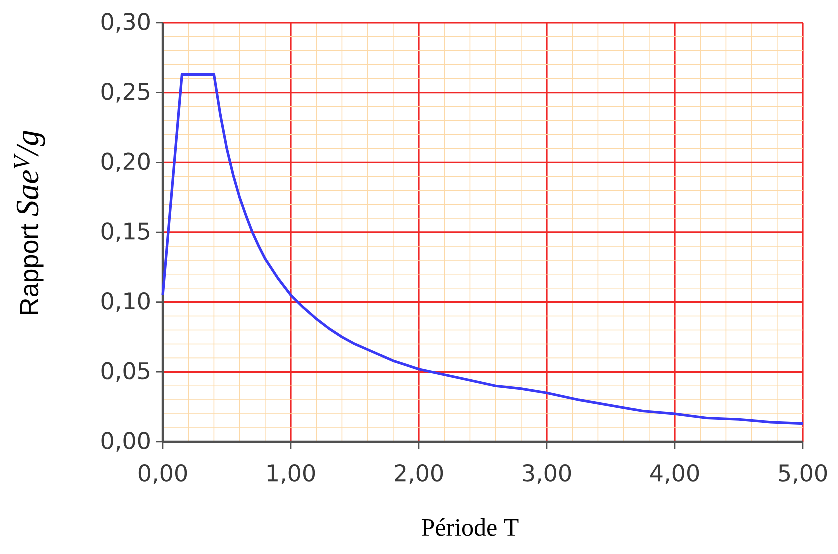  What do you see at coordinates (292, 474) in the screenshot?
I see `x-tick-label: 1,00` at bounding box center [292, 474].